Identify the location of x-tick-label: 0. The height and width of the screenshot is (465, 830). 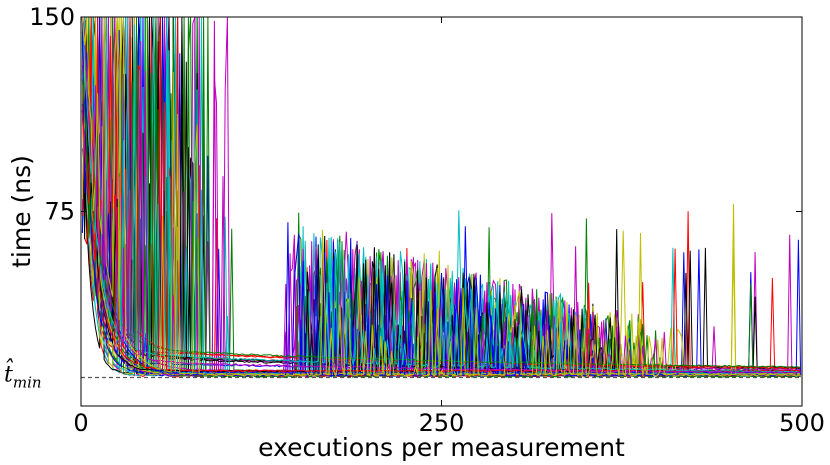
(80, 423).